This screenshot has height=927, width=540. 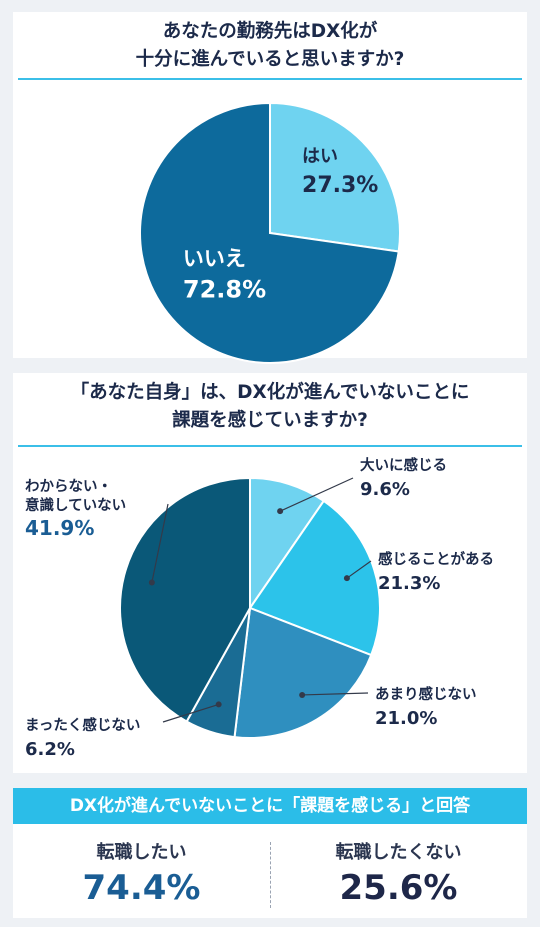 I want to click on slice-label-4-line1: 意識していない, so click(x=75, y=505).